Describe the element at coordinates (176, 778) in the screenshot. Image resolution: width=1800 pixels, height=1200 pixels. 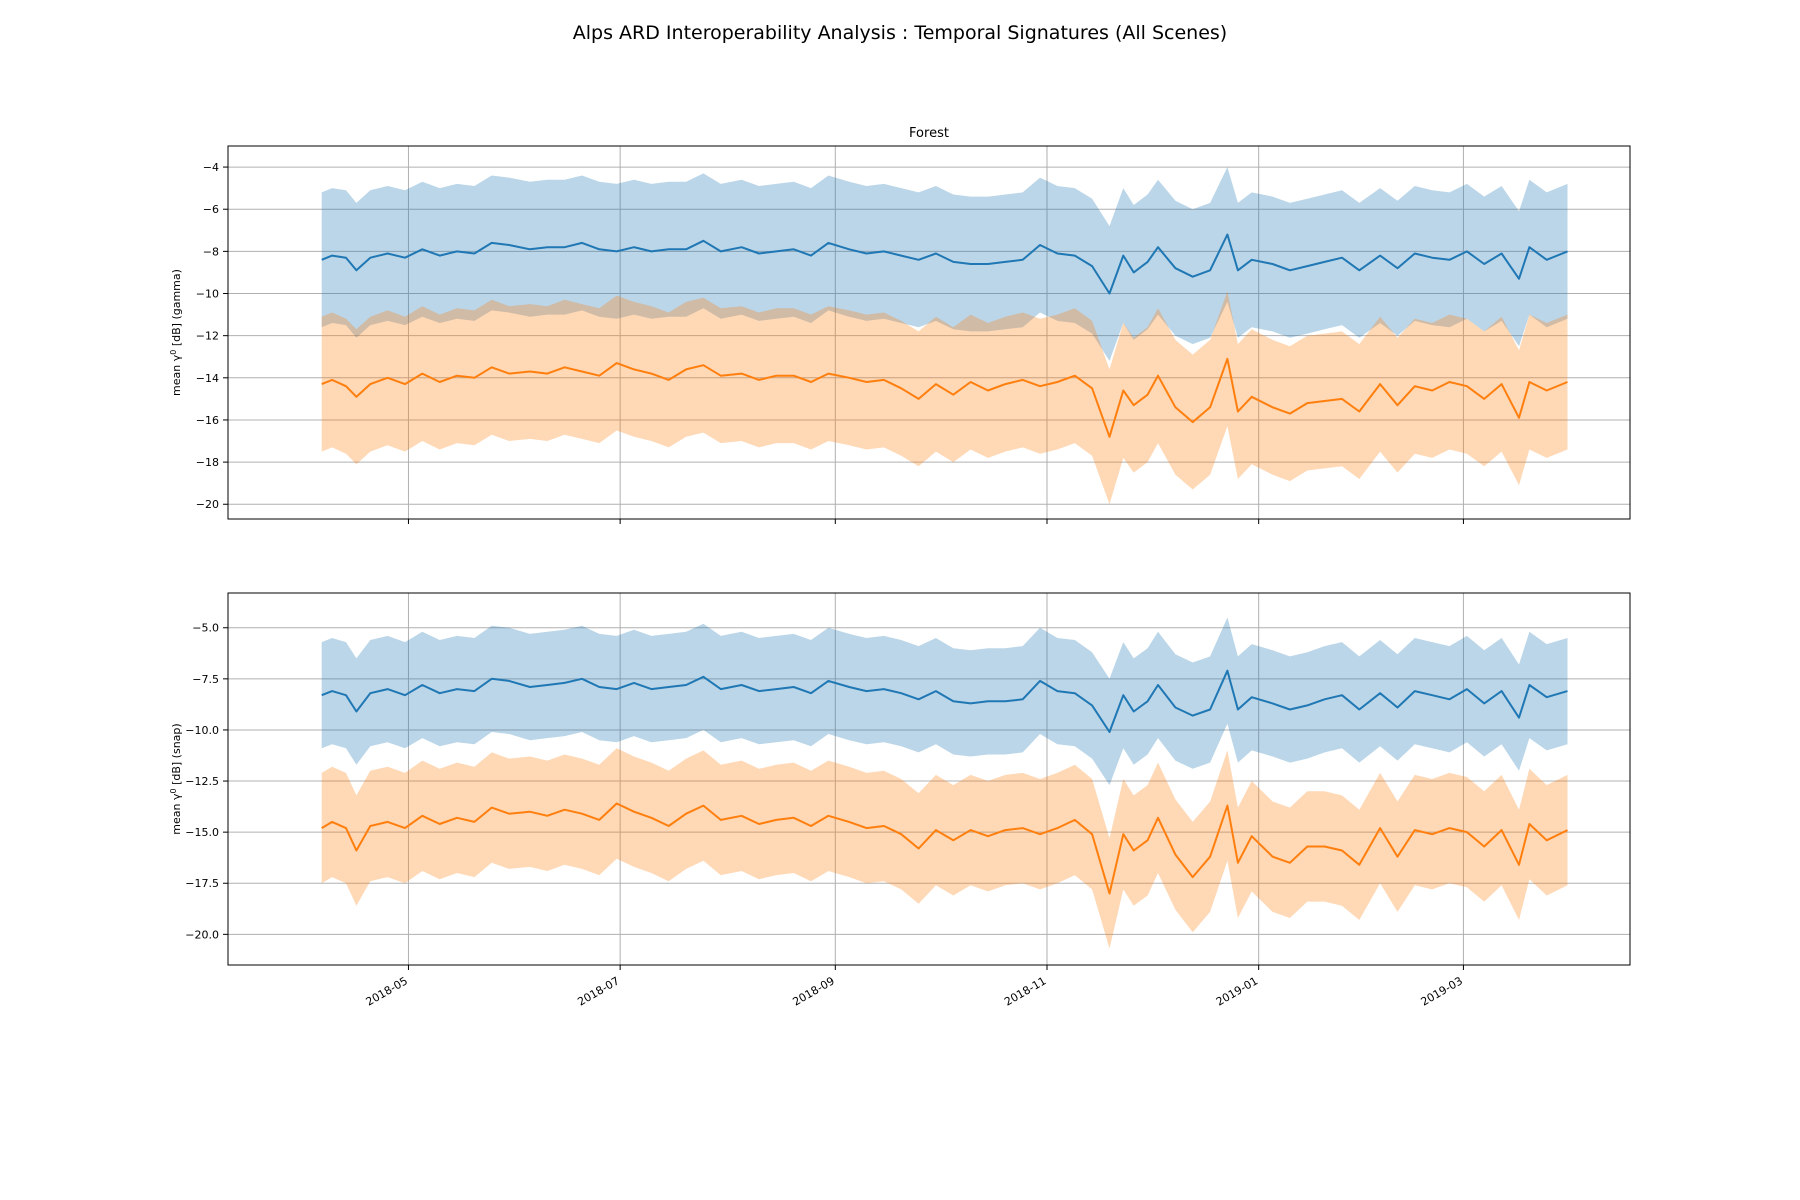
I see `y-axis-label: mean γ0 [dB] (snap)` at that location.